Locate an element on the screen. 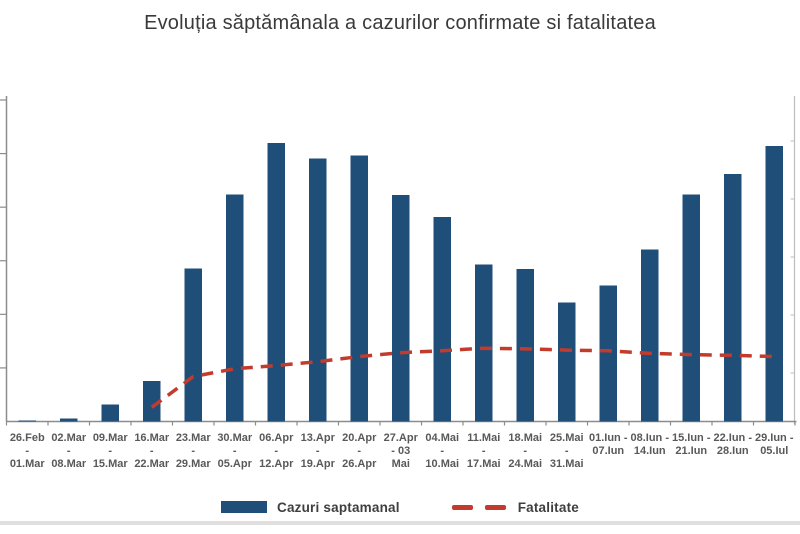 This screenshot has height=534, width=800. x-axis-label: 18.Mai -24.Mai is located at coordinates (525, 451).